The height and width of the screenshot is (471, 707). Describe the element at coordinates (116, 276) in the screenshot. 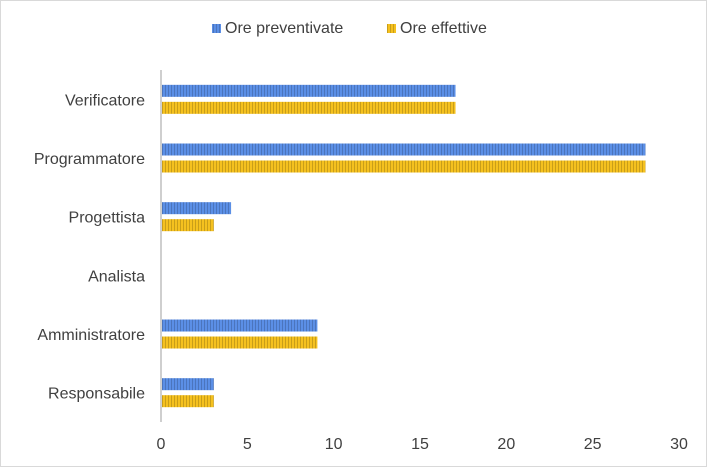

I see `category-label: Analista` at that location.